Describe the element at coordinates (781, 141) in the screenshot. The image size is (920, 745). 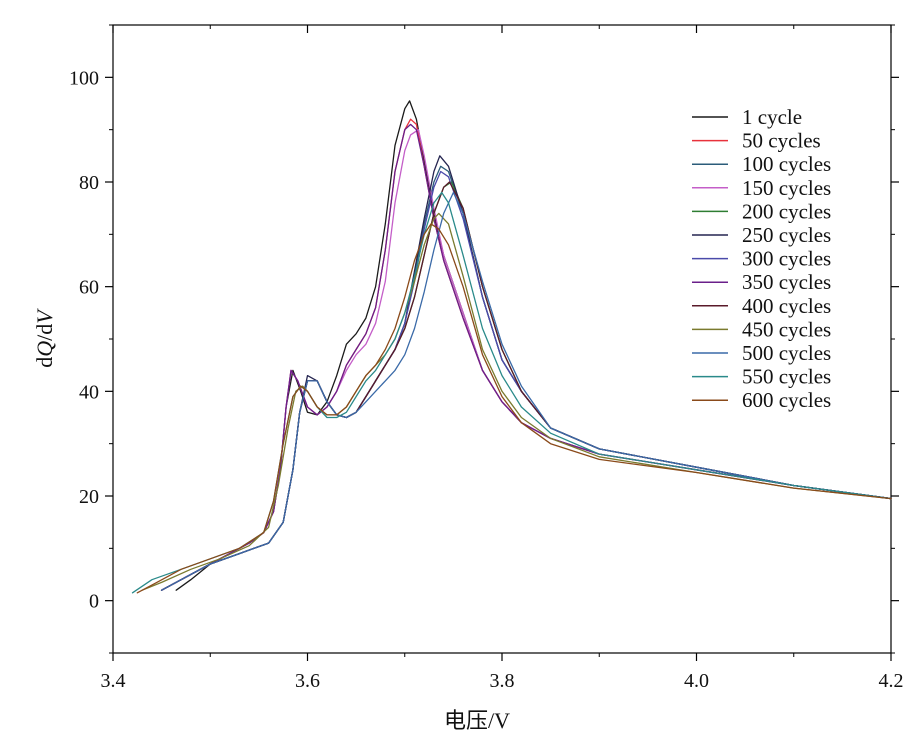
I see `legend-label: 50 cycles` at that location.